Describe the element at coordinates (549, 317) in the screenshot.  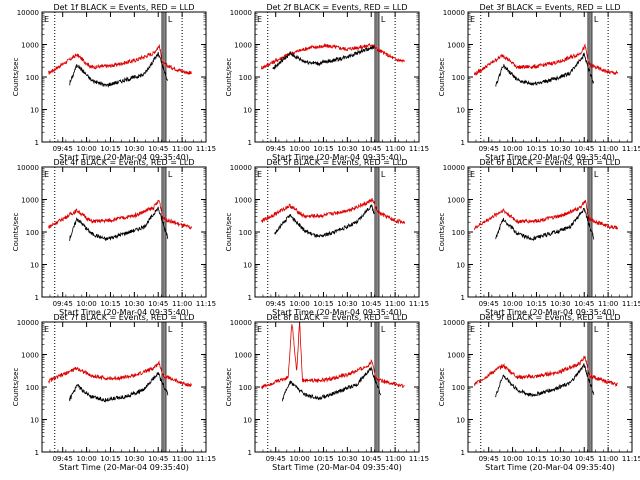
I see `plot-title: Det 9f BLACK = Events, RED = LLD` at that location.